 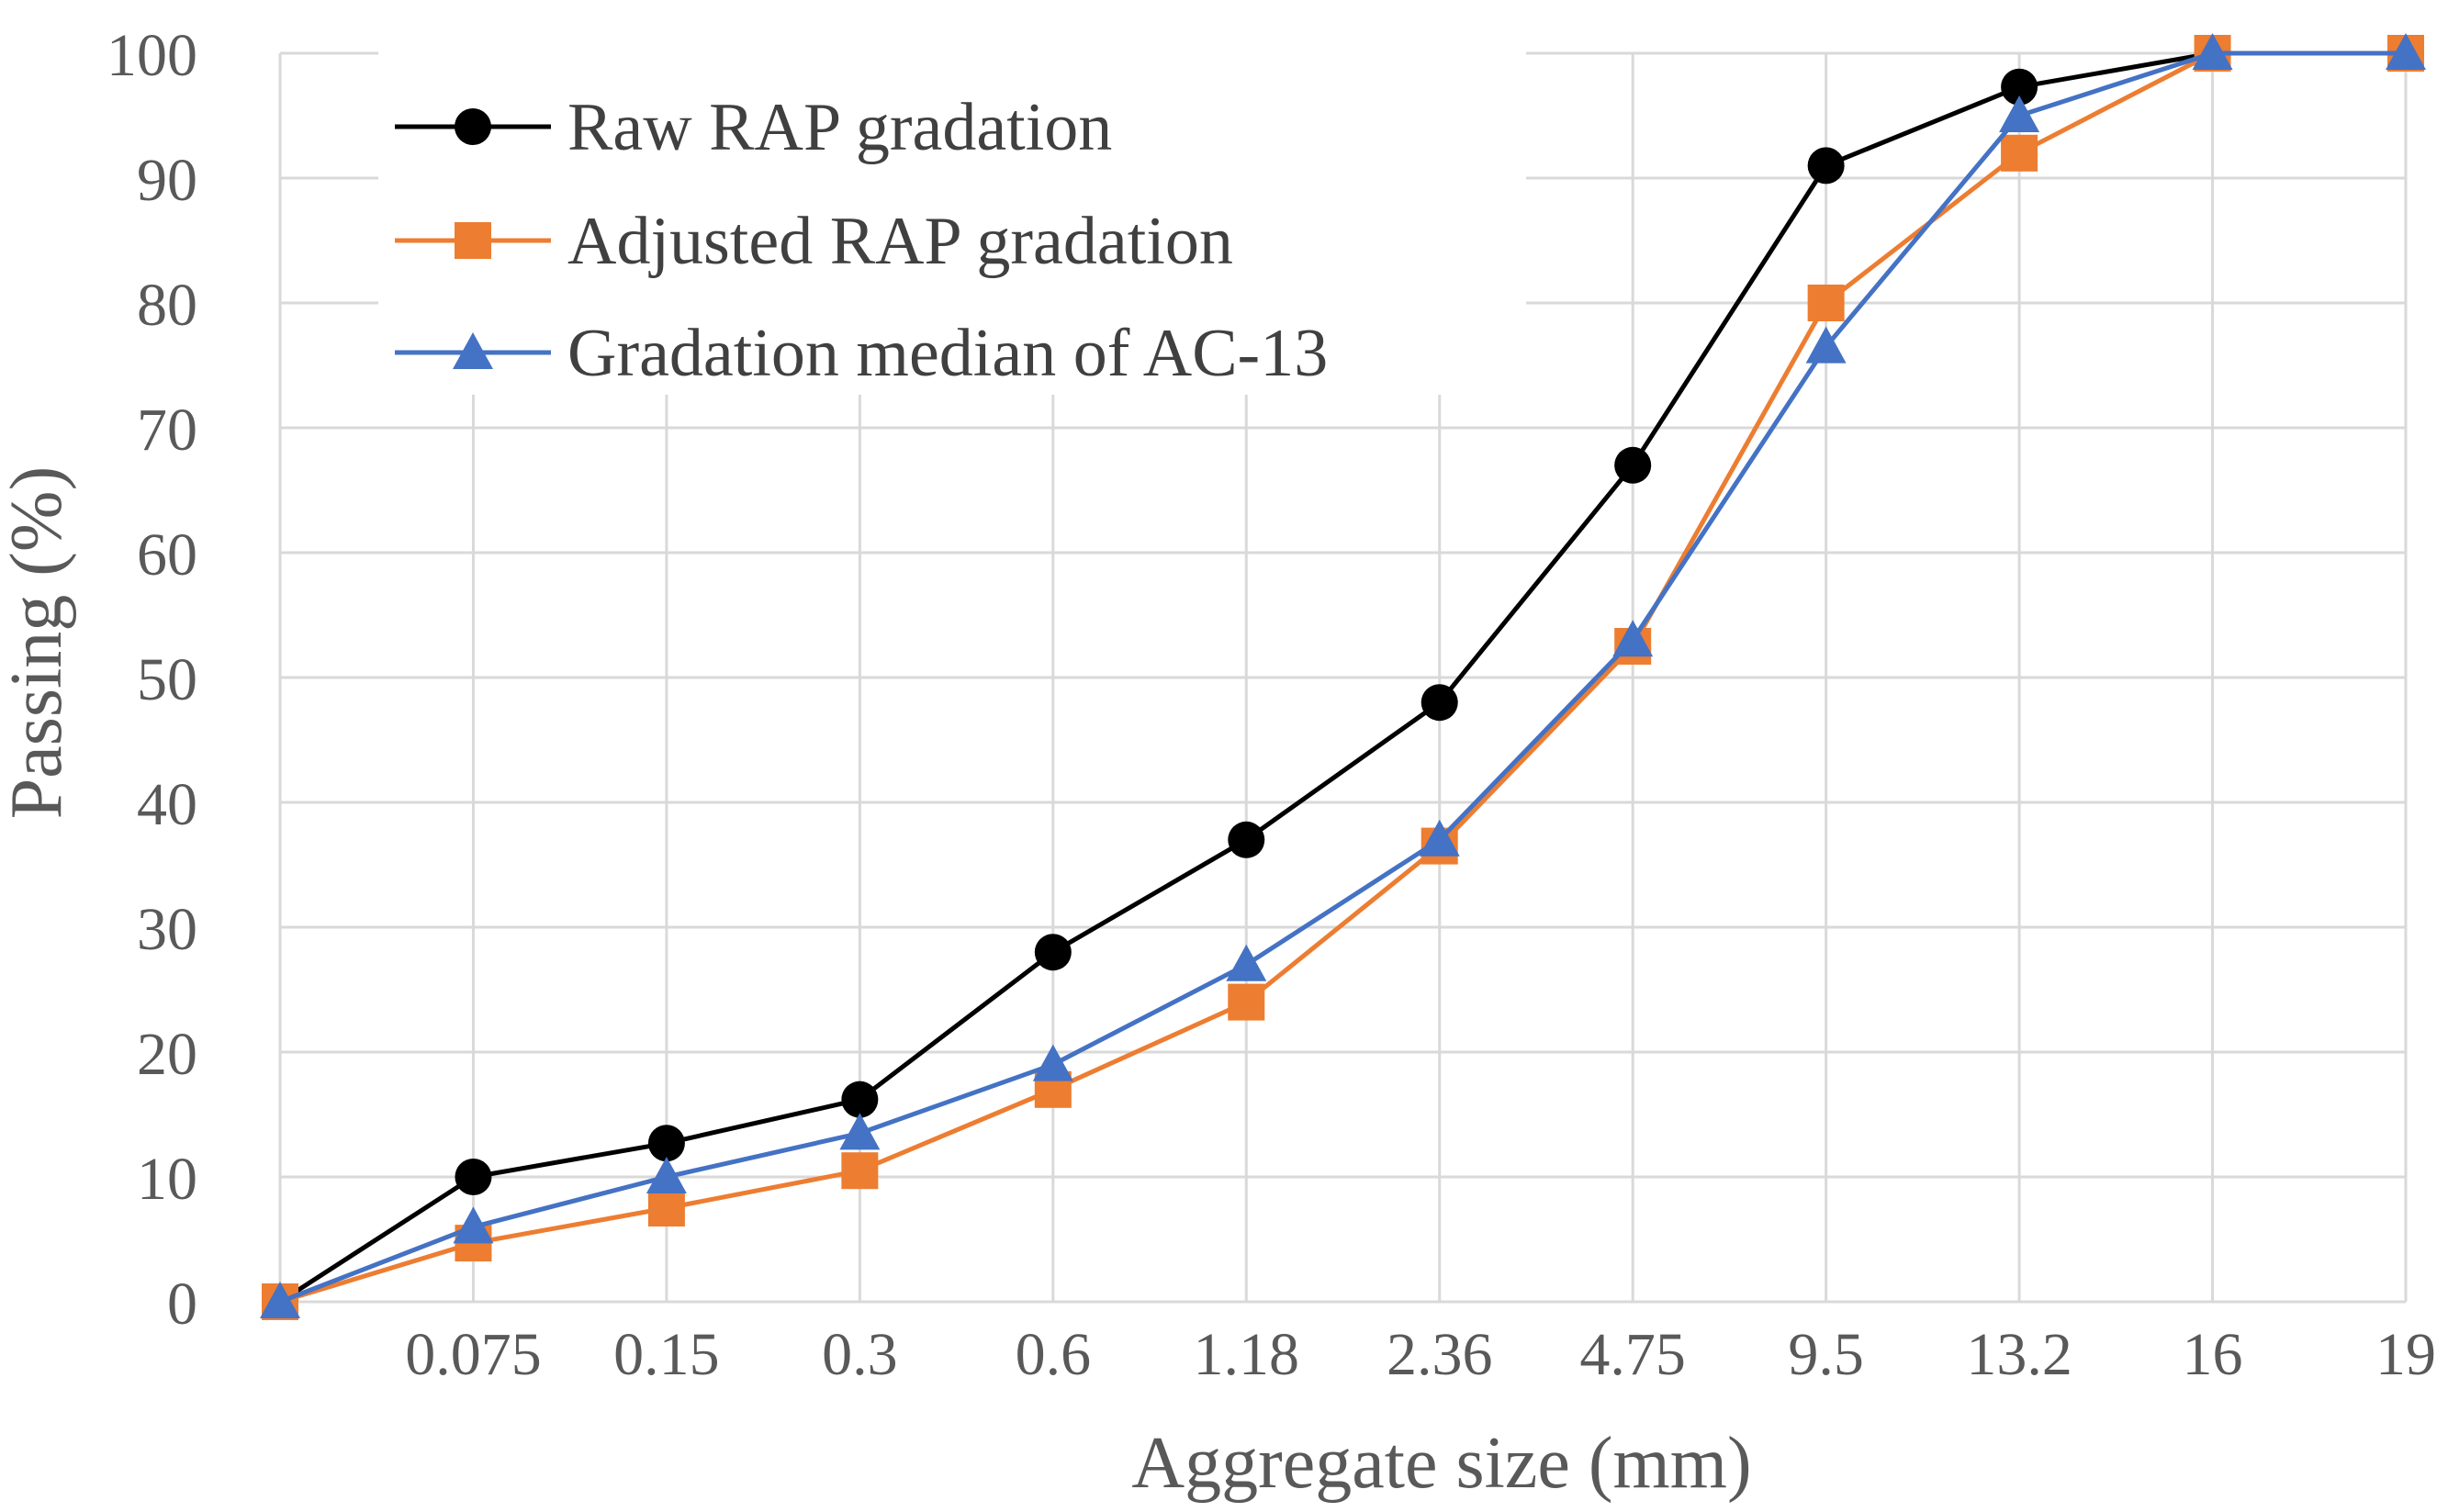 What do you see at coordinates (167, 305) in the screenshot?
I see `y-tick-label: 80` at bounding box center [167, 305].